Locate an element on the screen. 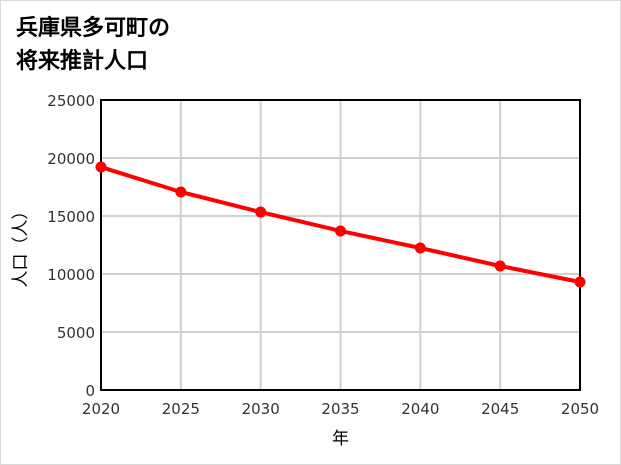 The image size is (621, 465). x-tick-label: 2025 is located at coordinates (181, 409).